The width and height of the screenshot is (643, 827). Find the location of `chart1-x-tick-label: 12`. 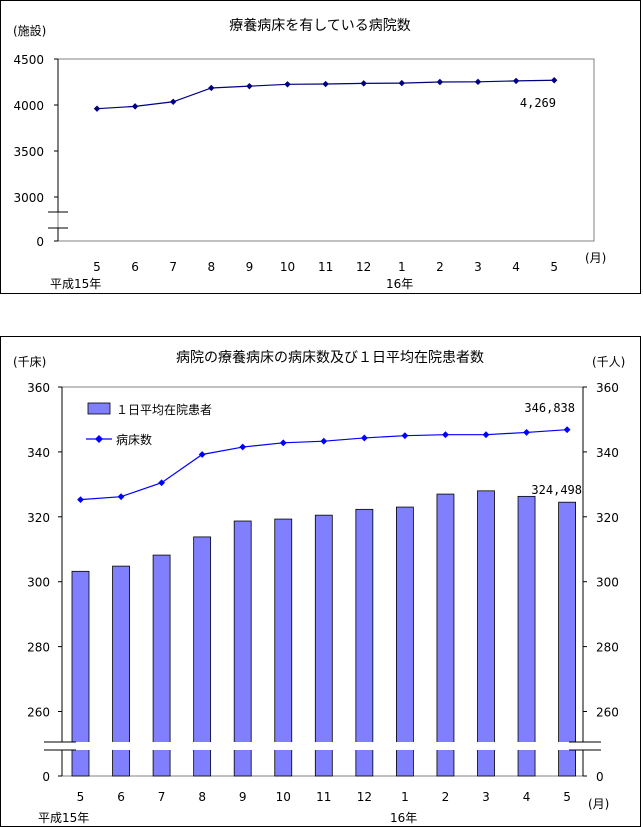

chart1-x-tick-label: 12 is located at coordinates (363, 267).